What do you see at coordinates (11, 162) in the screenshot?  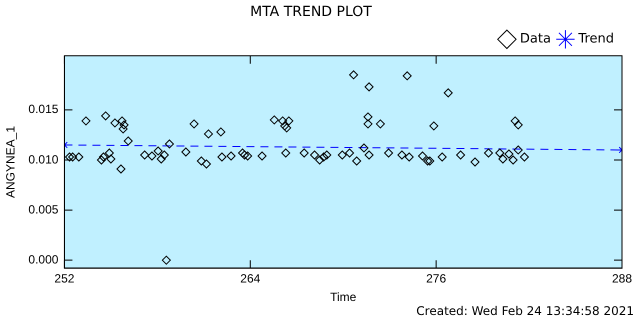 I see `y-axis-title: ANGYNEA_1` at bounding box center [11, 162].